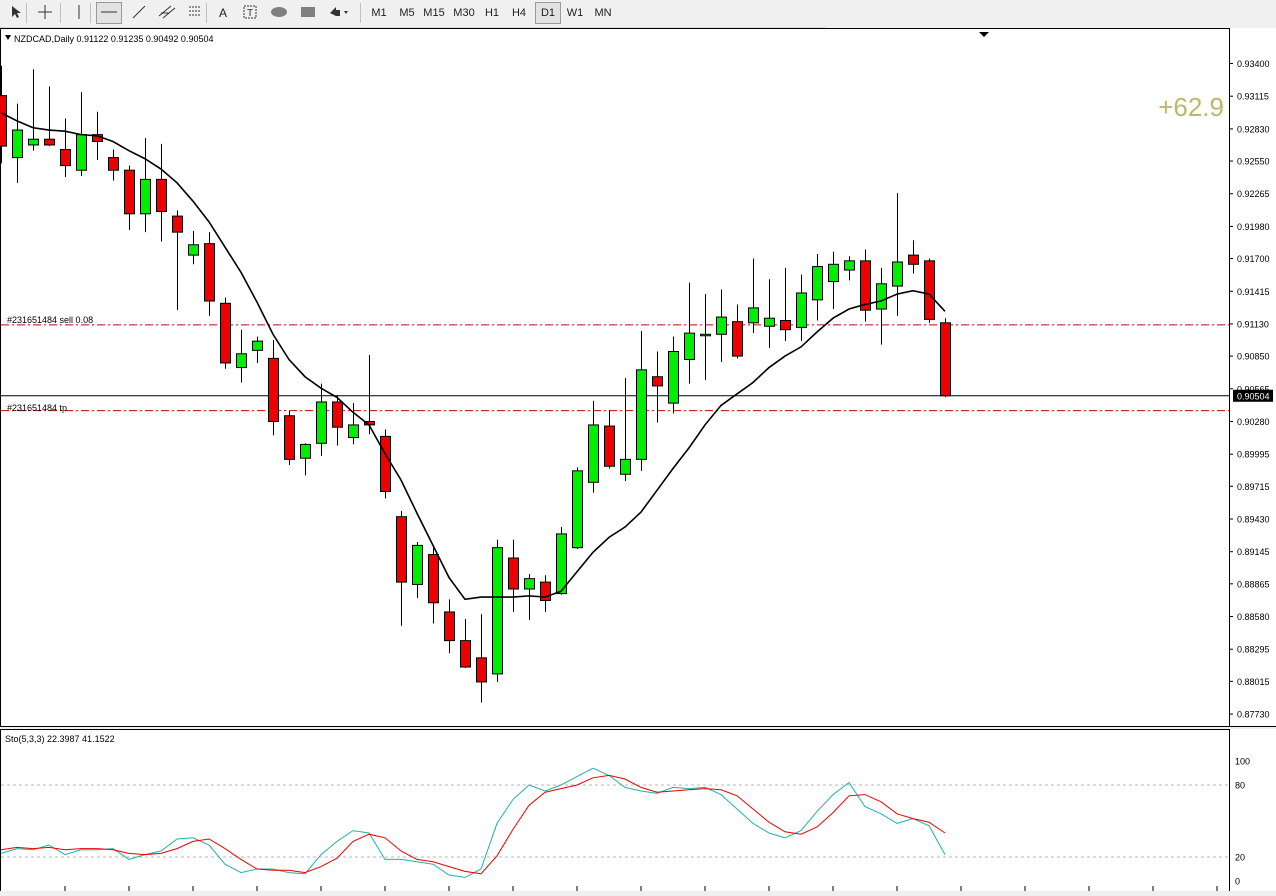 This screenshot has height=896, width=1276. I want to click on timeframe-m5-button: M5, so click(407, 13).